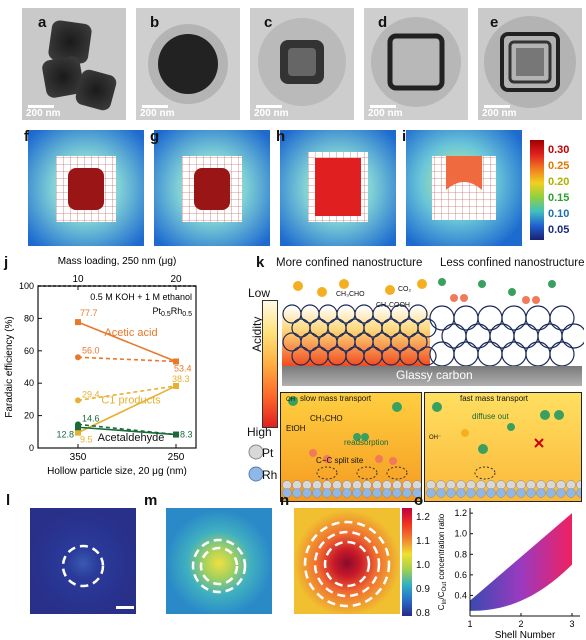 Image resolution: width=586 pixels, height=640 pixels. What do you see at coordinates (78, 279) in the screenshot?
I see `top-tick-label: 10` at bounding box center [78, 279].